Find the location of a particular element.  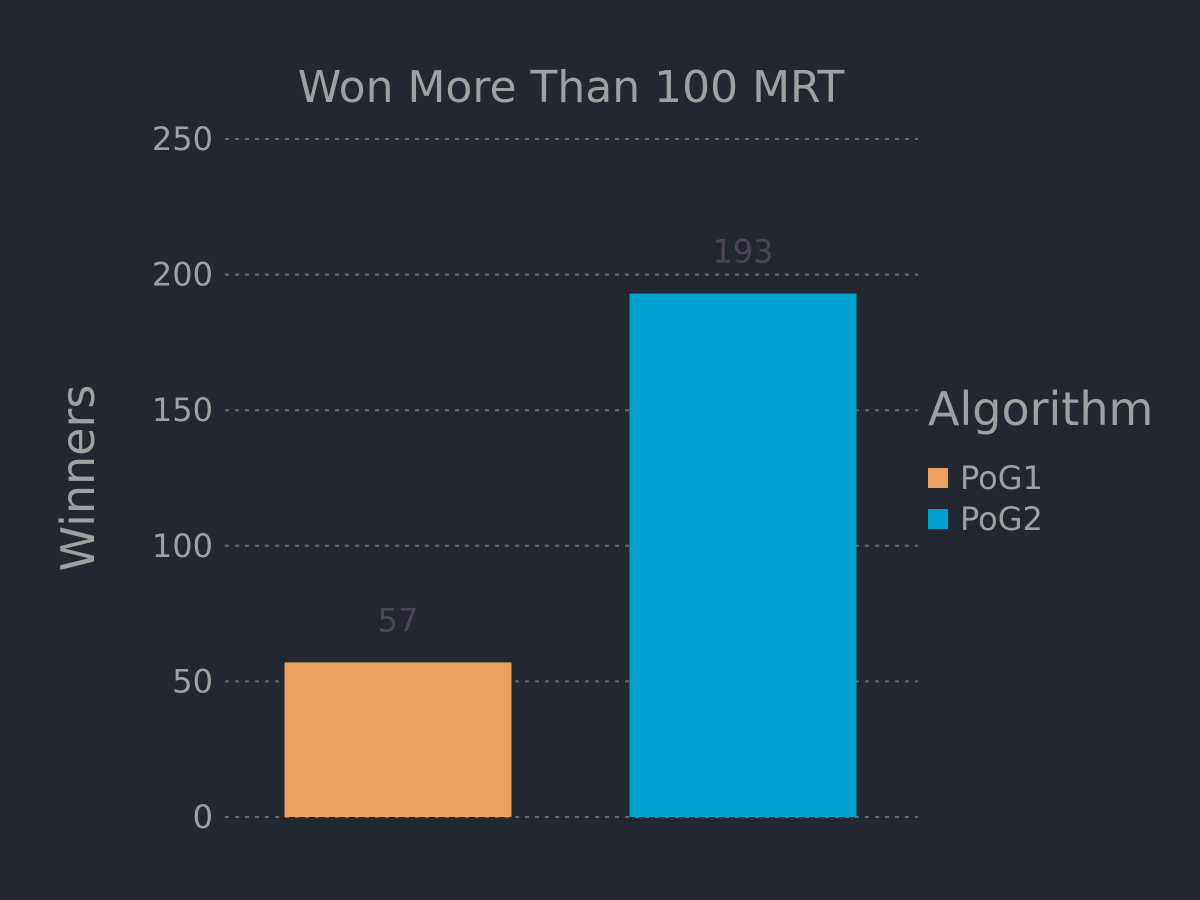

y-tick-label-0: 0 is located at coordinates (203, 817).